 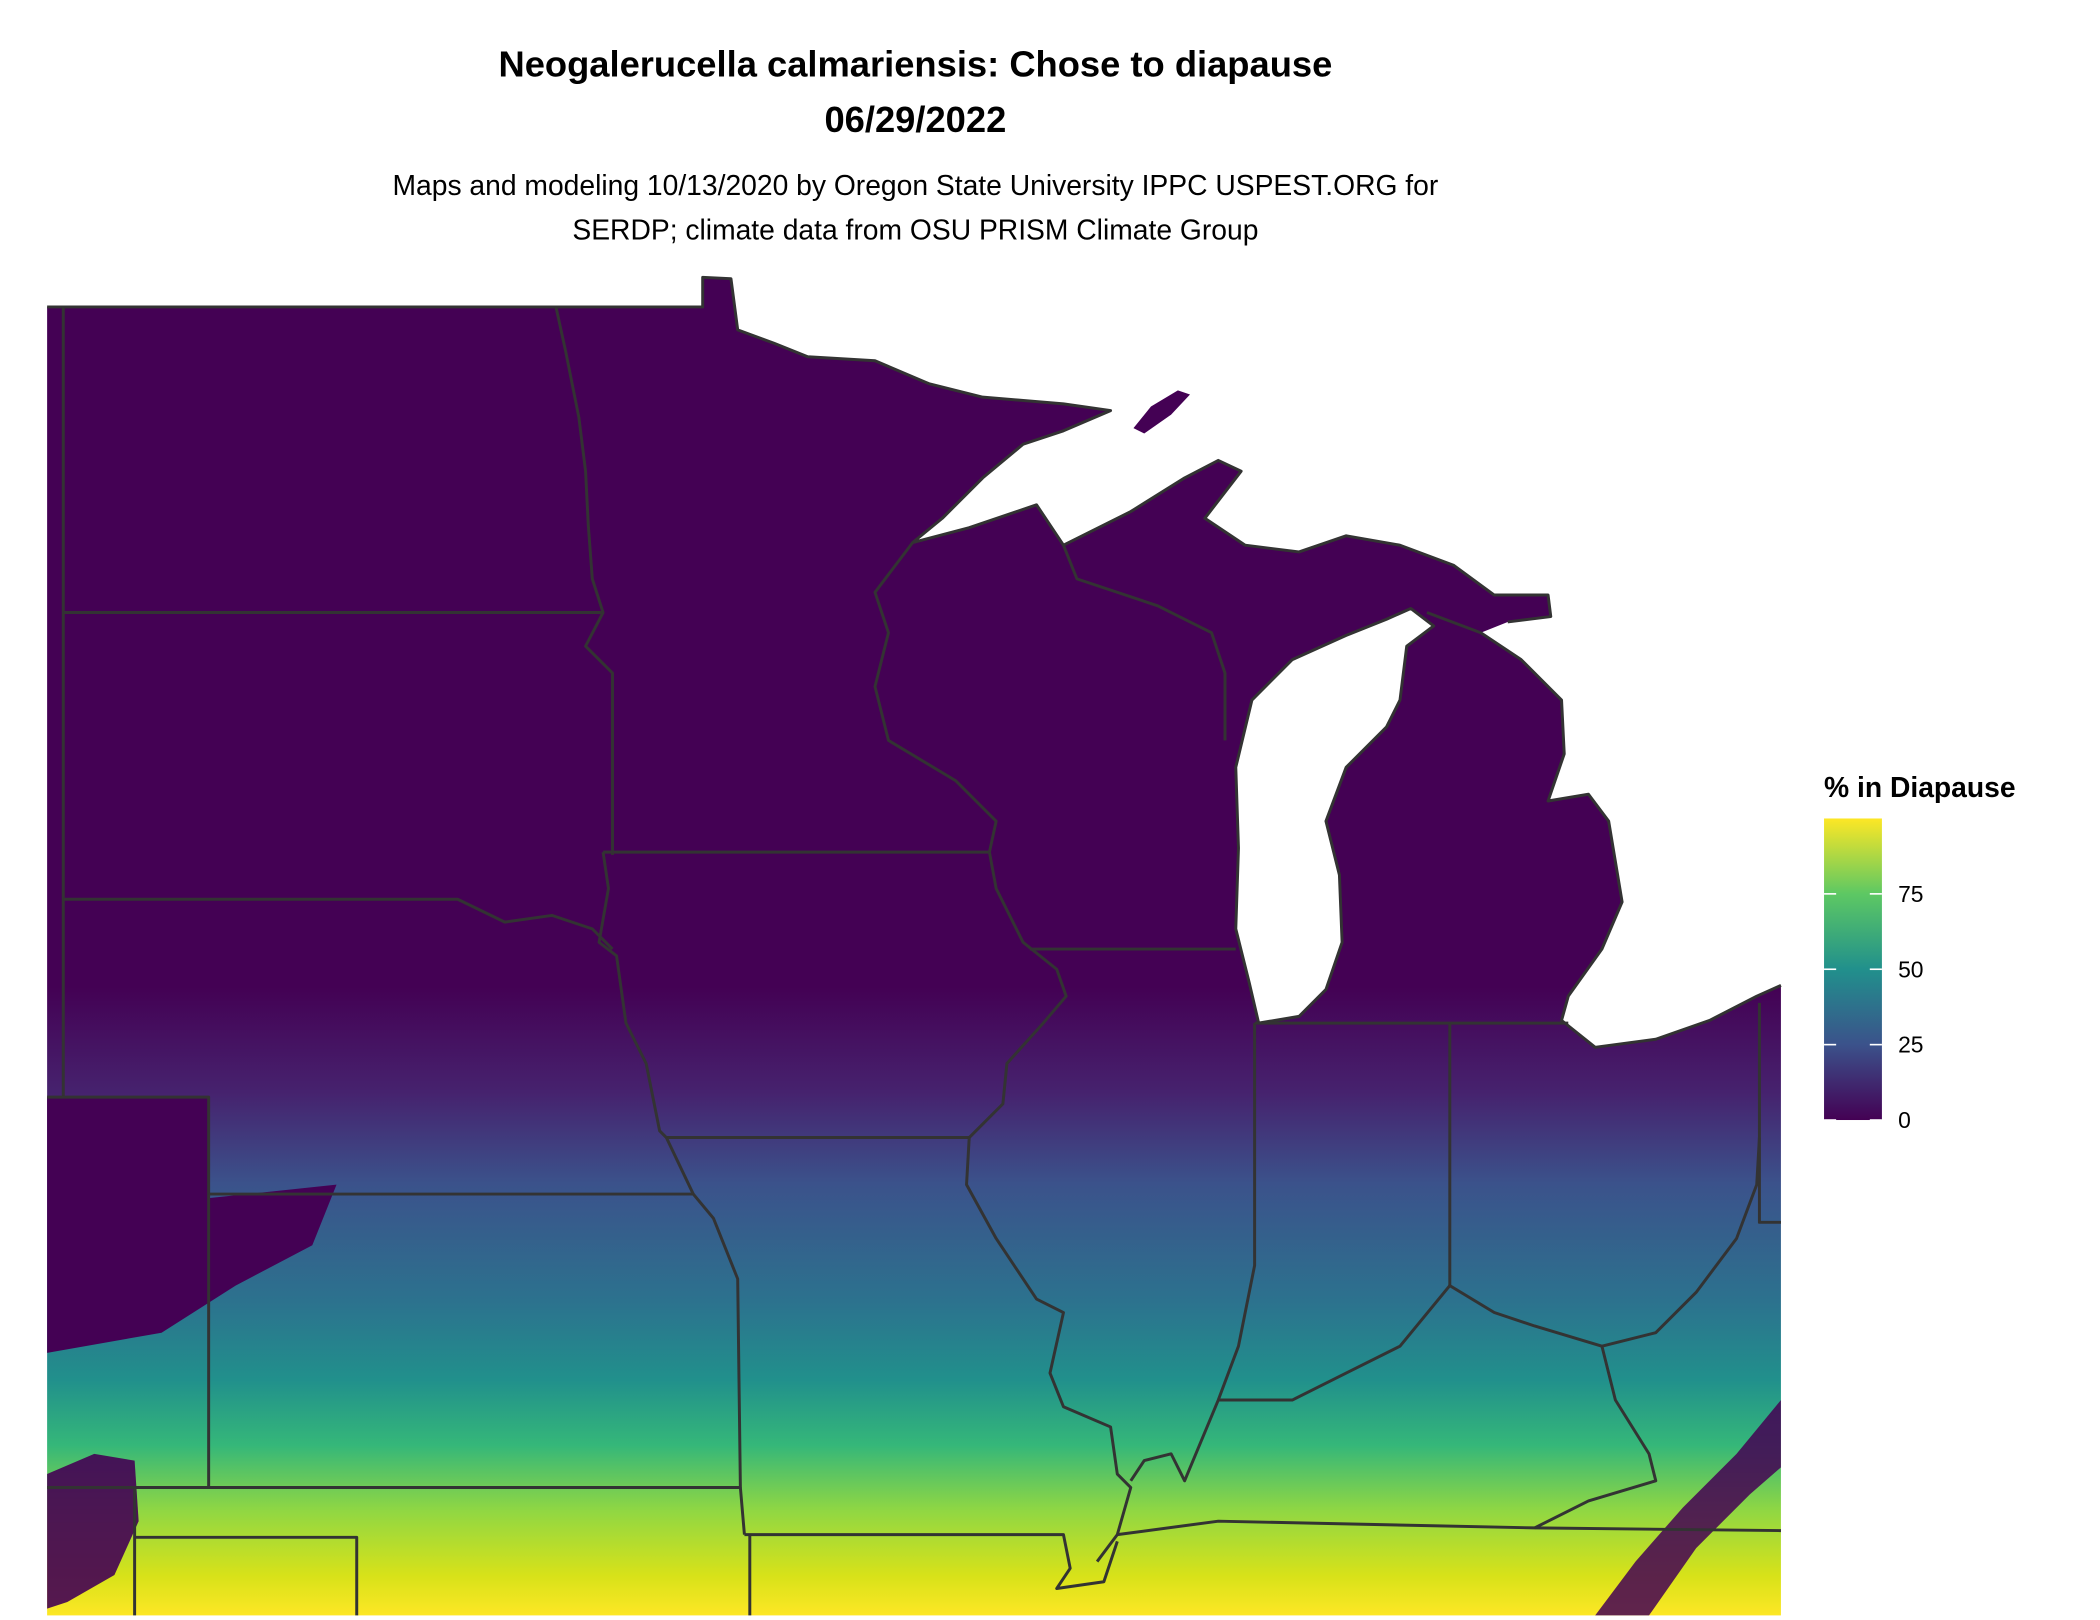 What do you see at coordinates (192, 1225) in the screenshot?
I see `low-region-western-plains` at bounding box center [192, 1225].